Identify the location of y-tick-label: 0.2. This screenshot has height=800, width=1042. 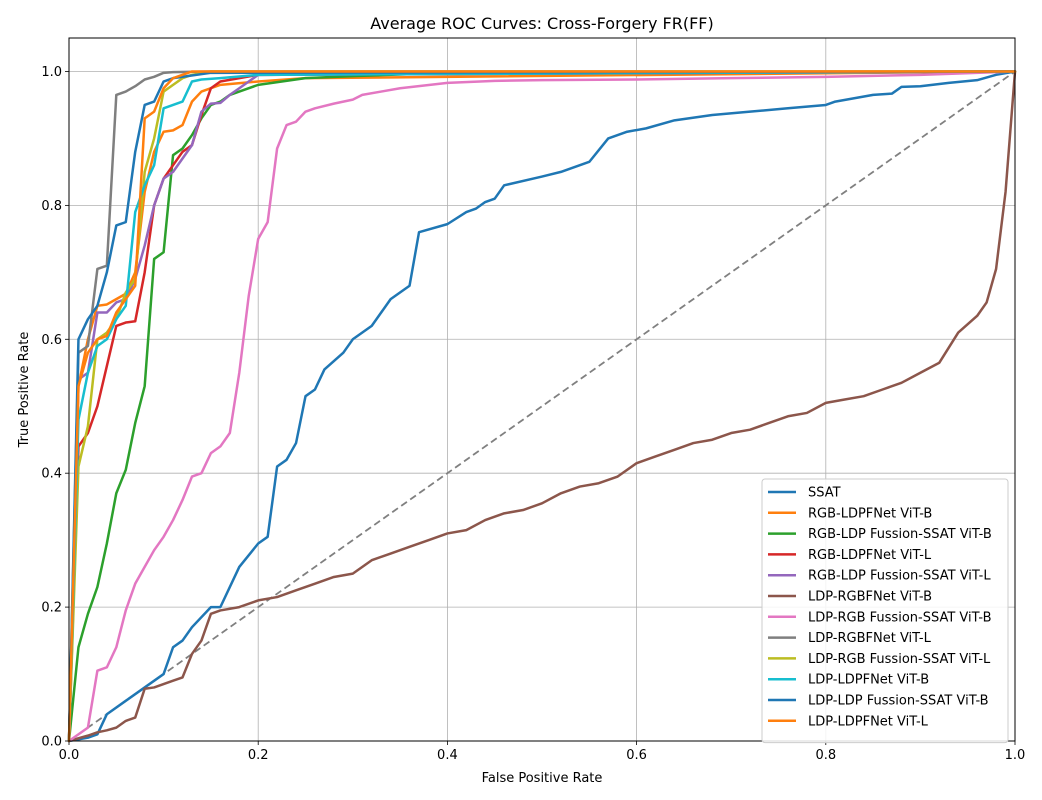
(51, 608).